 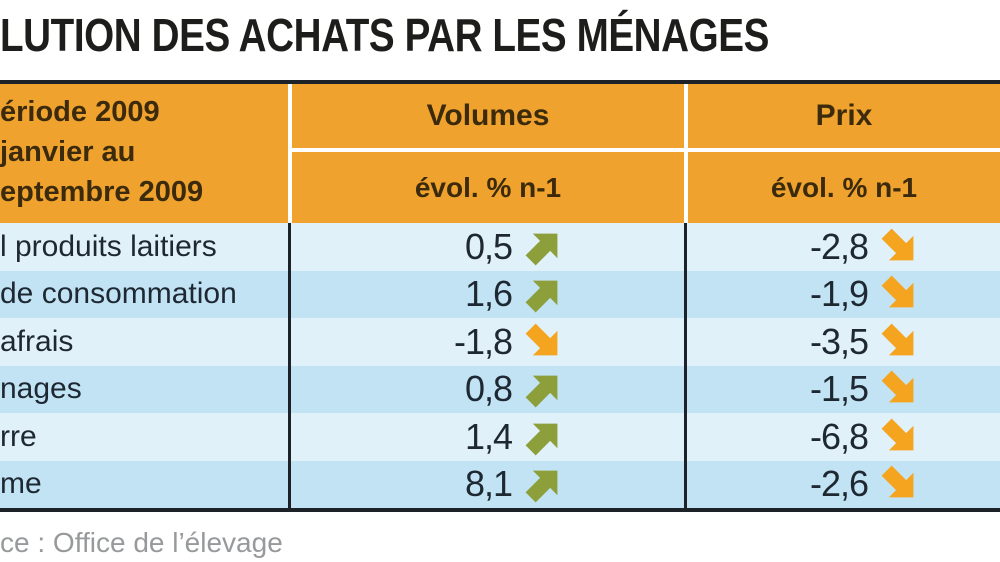 I want to click on volumes-value: 0,5, so click(x=488, y=246).